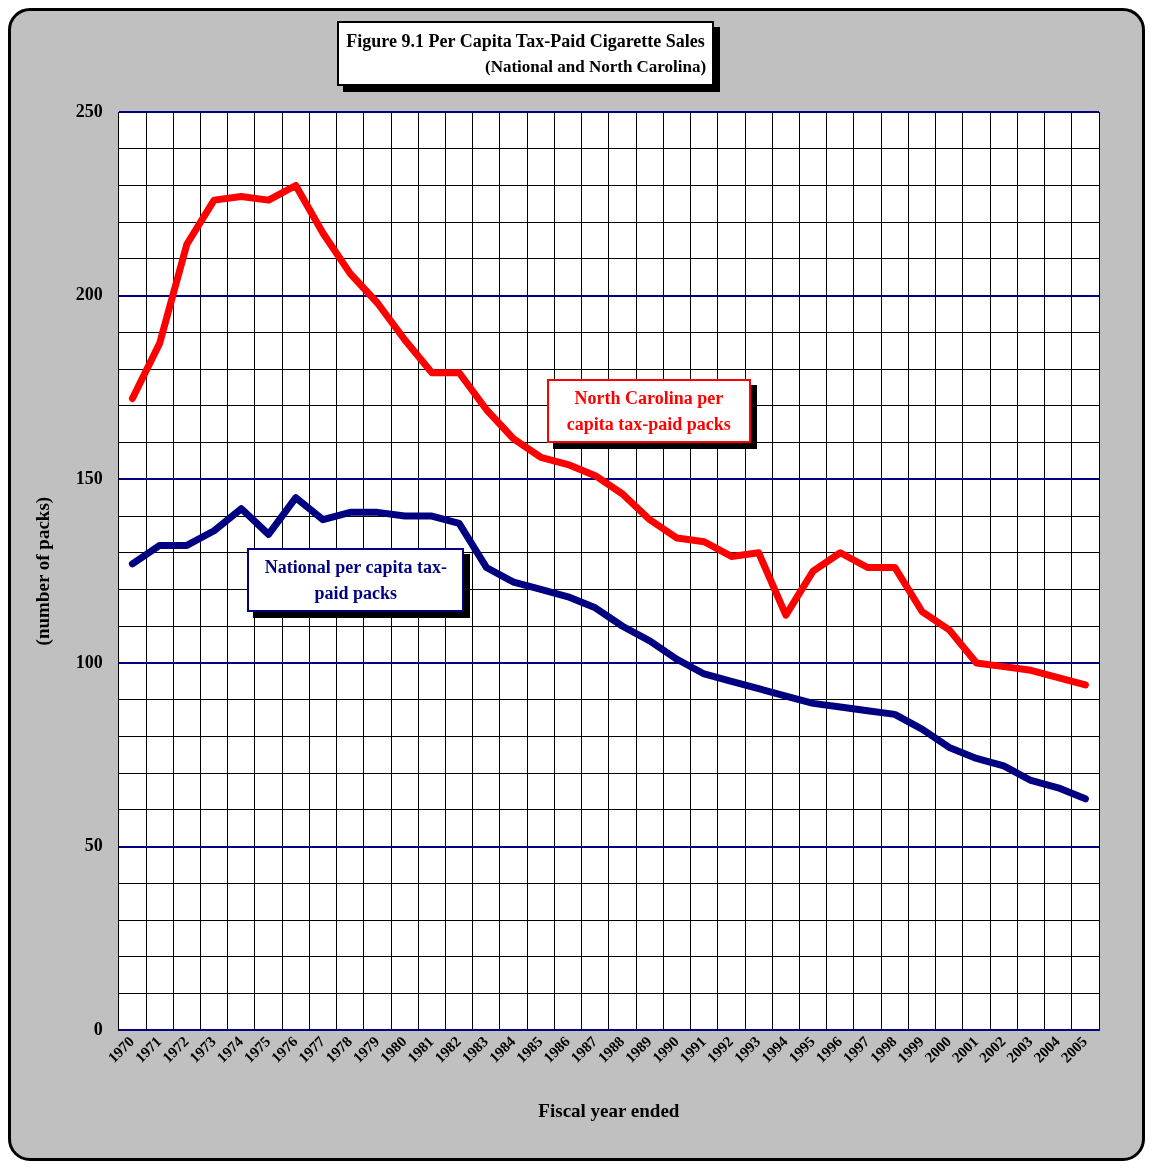 The height and width of the screenshot is (1169, 1153). Describe the element at coordinates (609, 1110) in the screenshot. I see `x-axis-title: Fiscal year ended` at that location.